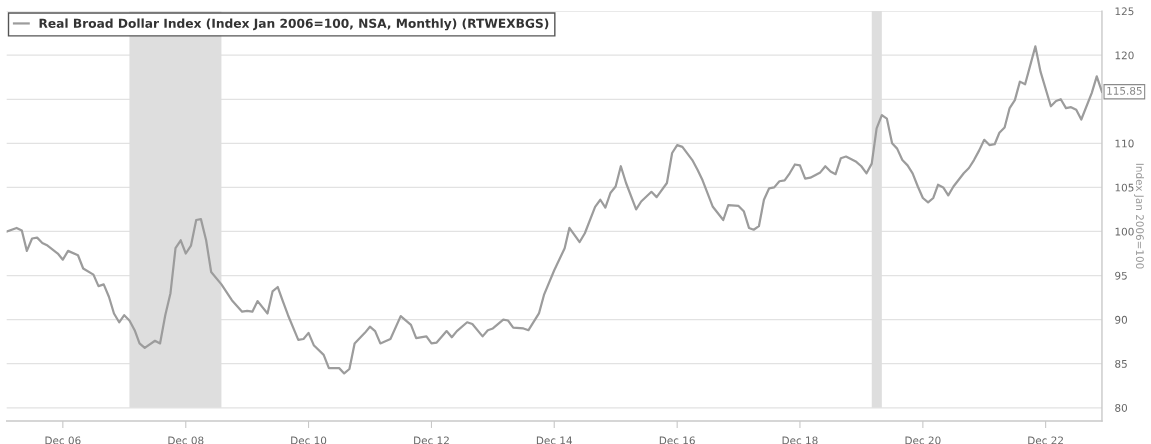 This screenshot has width=1151, height=444. Describe the element at coordinates (1124, 187) in the screenshot. I see `y-tick-label: 105` at that location.